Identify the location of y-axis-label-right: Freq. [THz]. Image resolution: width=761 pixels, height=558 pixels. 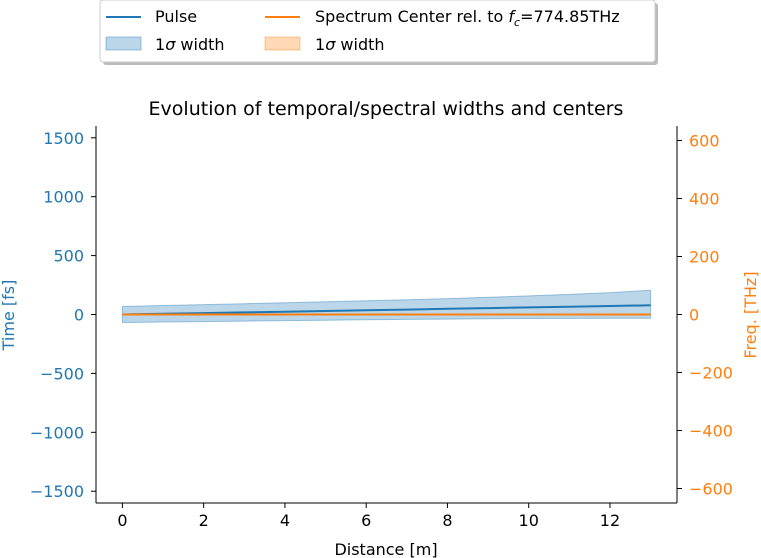
(750, 314).